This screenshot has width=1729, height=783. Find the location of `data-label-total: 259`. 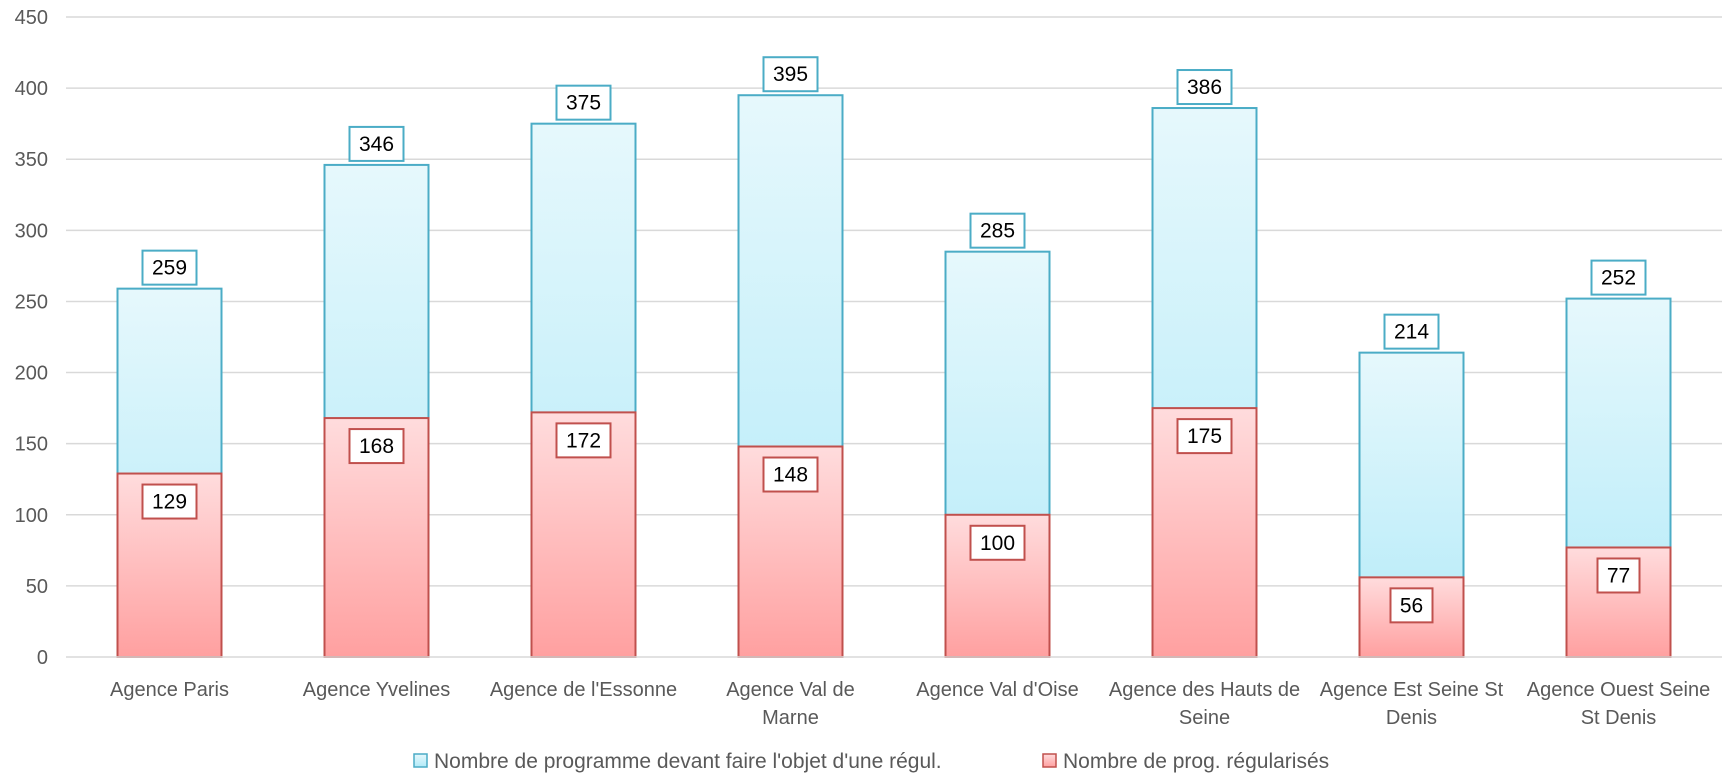

data-label-total: 259 is located at coordinates (169, 267).